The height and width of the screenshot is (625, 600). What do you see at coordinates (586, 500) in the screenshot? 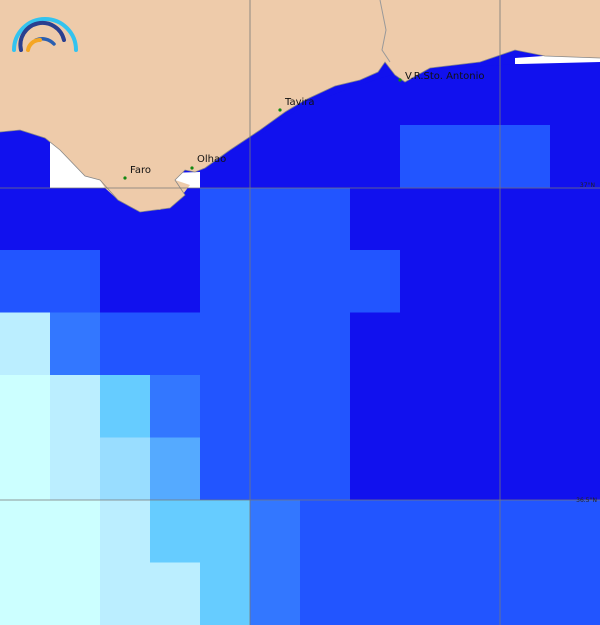
I see `lat-label-36-5: 36.5°N` at bounding box center [586, 500].